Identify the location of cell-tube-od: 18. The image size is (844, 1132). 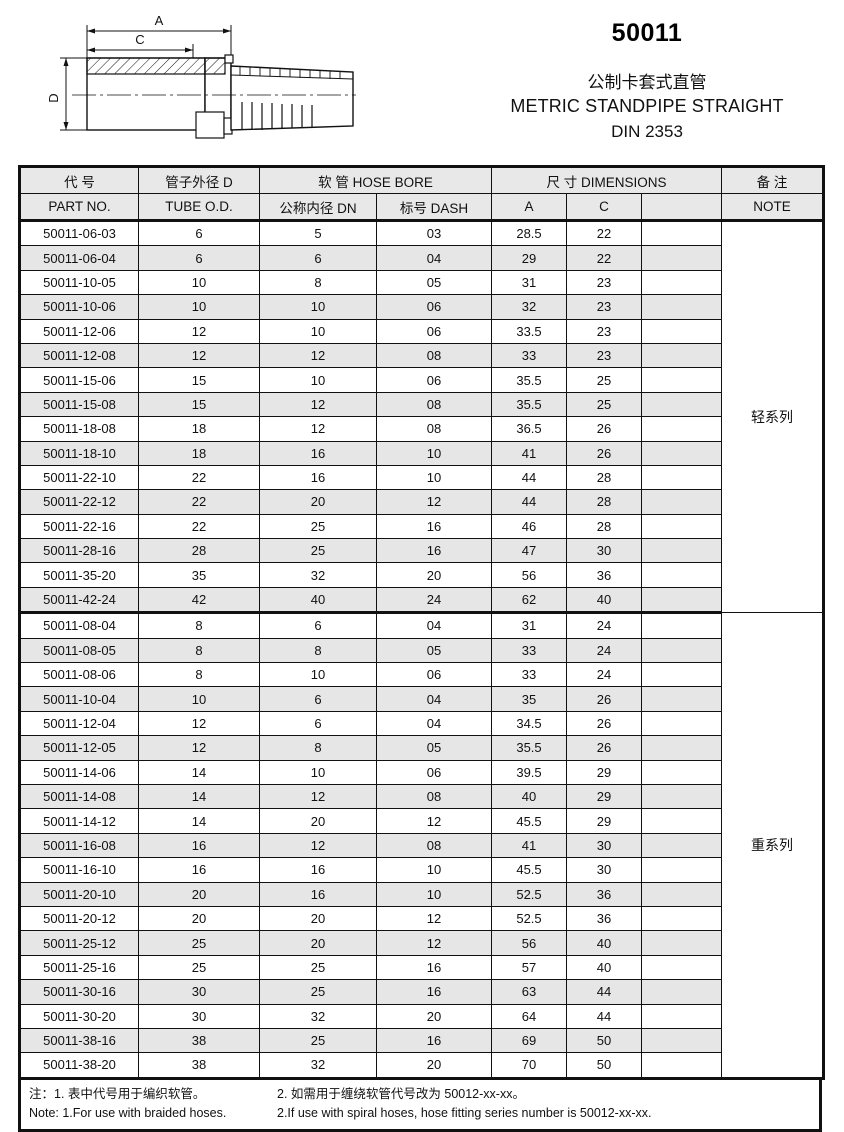
(199, 429).